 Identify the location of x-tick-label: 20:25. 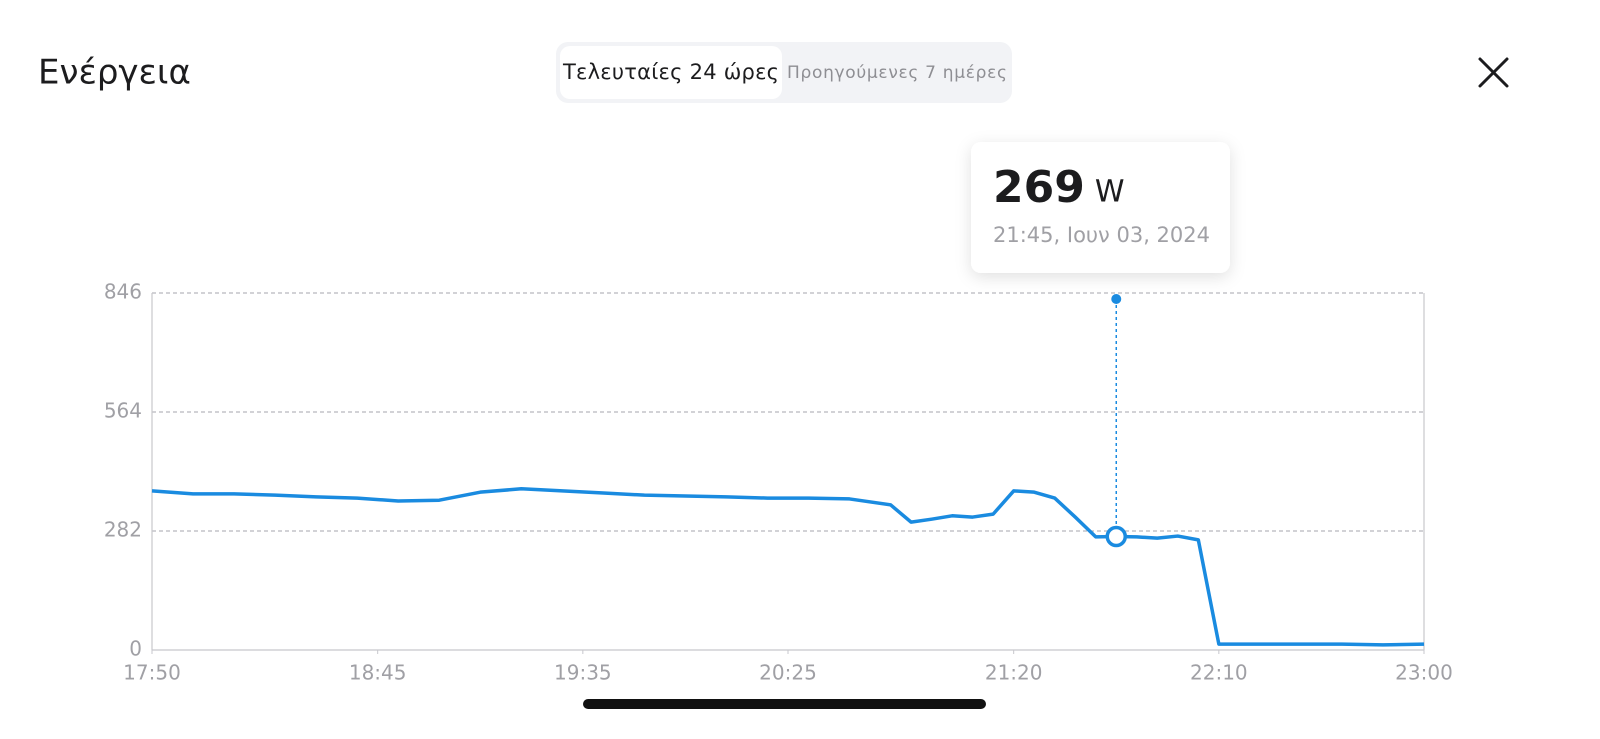
(788, 673).